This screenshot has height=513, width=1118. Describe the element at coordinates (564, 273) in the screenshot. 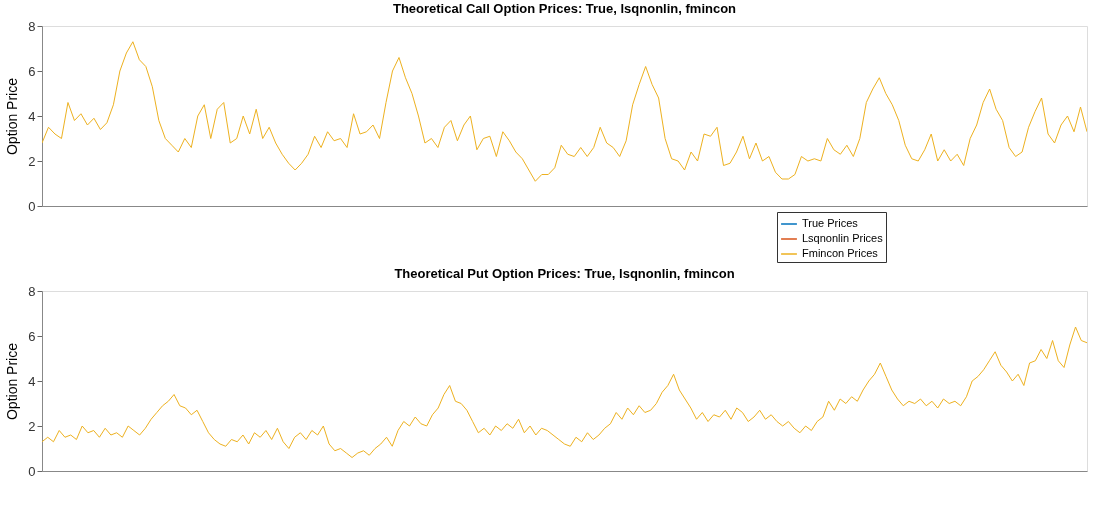

I see `chart-title: Theoretical Put Option Prices: True, lsqnonlin, fmincon` at that location.